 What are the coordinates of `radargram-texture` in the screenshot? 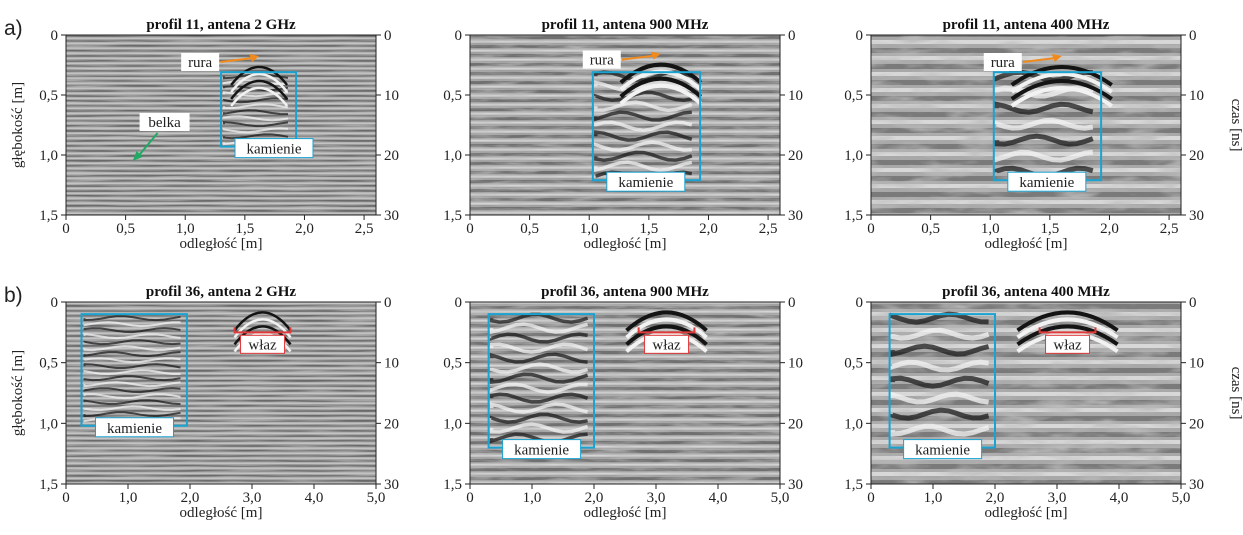 It's located at (221, 393).